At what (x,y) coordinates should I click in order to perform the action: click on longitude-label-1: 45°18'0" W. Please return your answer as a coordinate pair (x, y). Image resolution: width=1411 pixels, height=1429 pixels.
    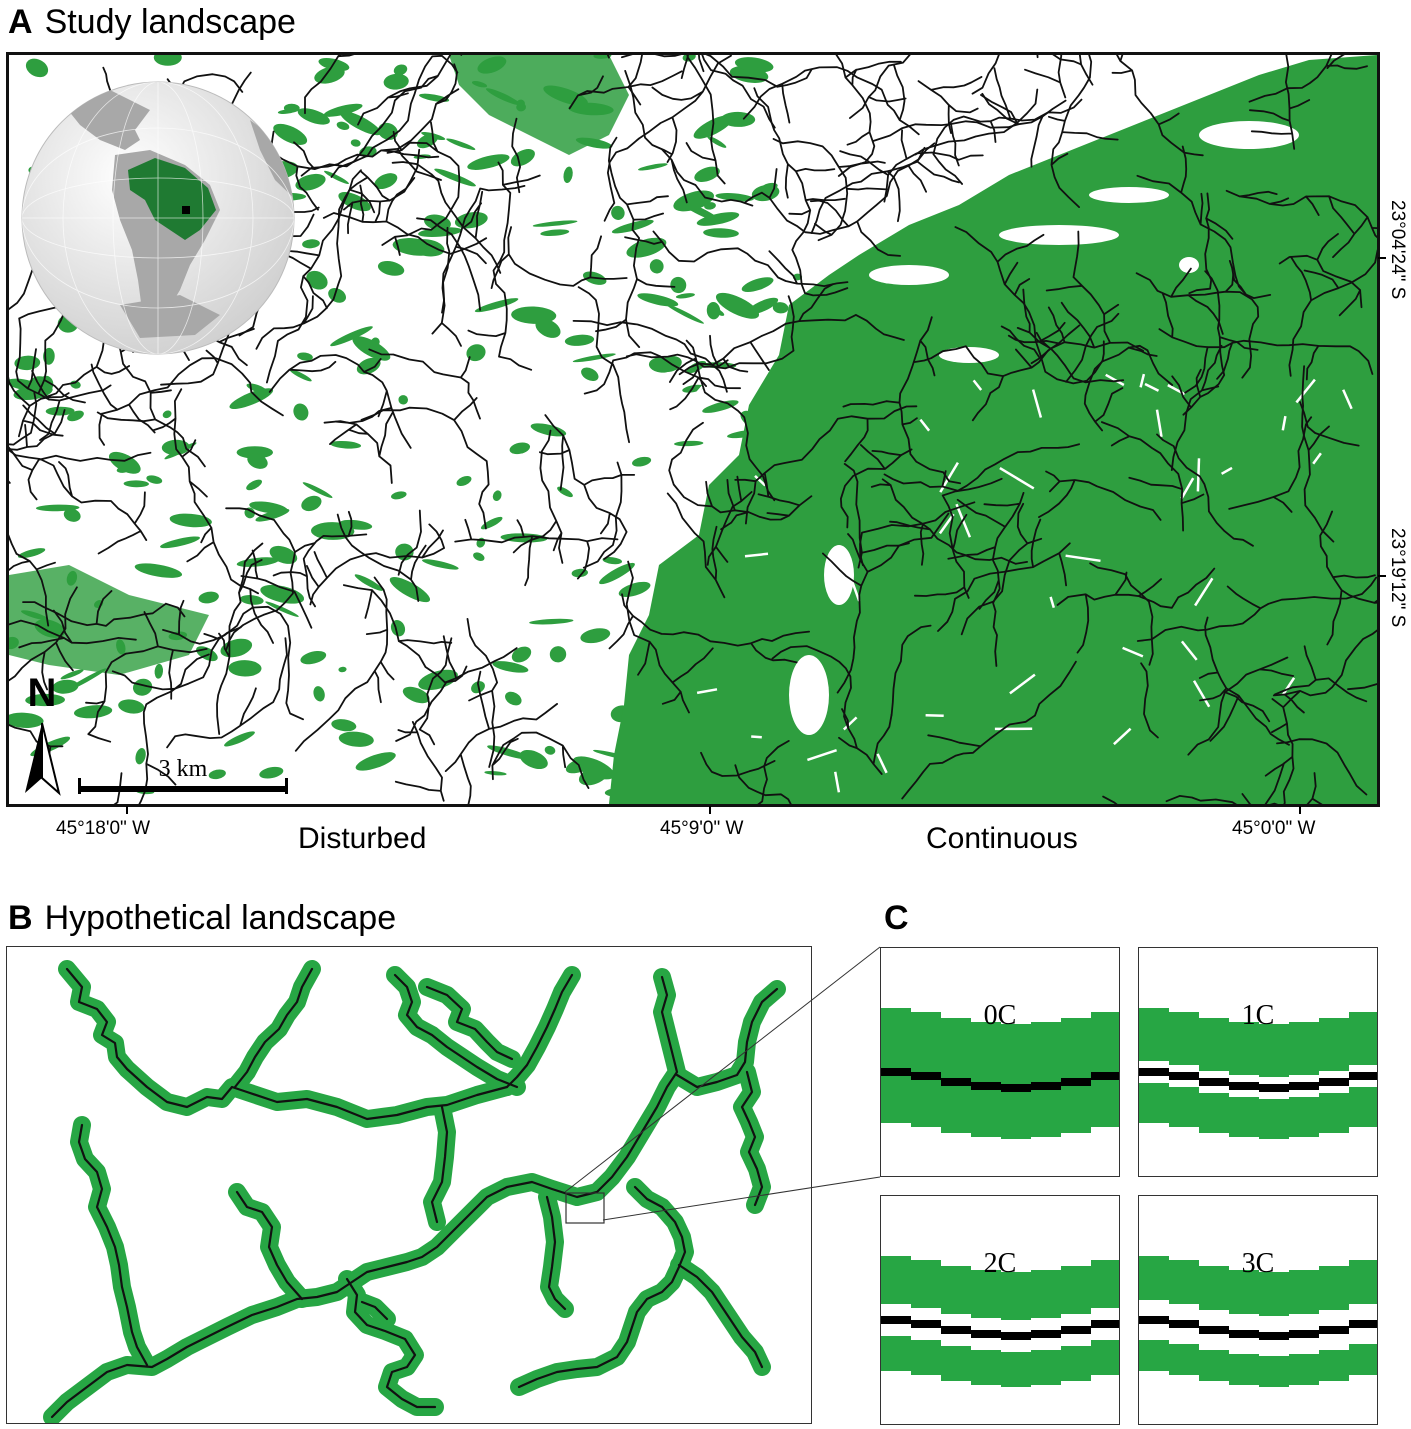
    Looking at the image, I should click on (103, 828).